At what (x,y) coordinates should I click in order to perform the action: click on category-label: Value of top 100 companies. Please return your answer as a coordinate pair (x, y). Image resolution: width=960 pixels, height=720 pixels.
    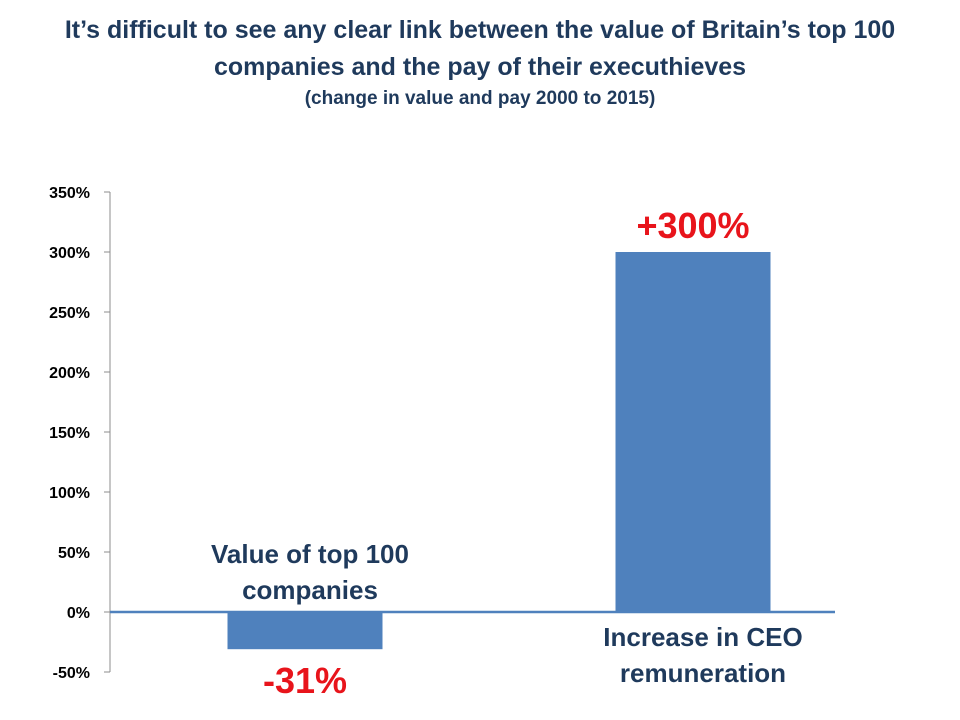
    Looking at the image, I should click on (310, 572).